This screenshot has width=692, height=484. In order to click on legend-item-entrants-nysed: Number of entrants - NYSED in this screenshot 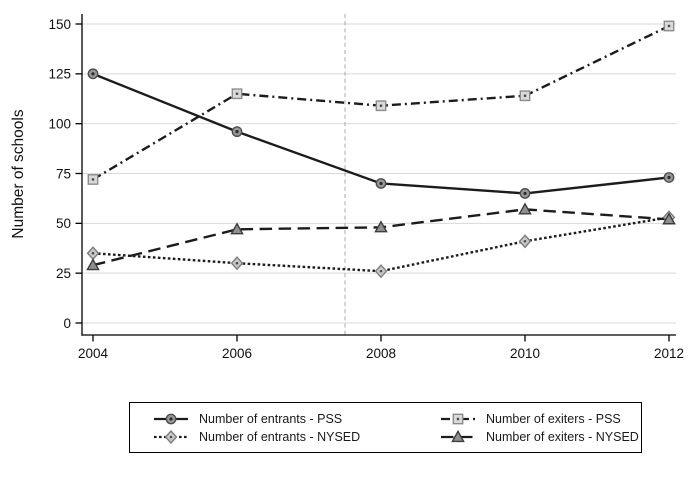, I will do `click(296, 436)`.